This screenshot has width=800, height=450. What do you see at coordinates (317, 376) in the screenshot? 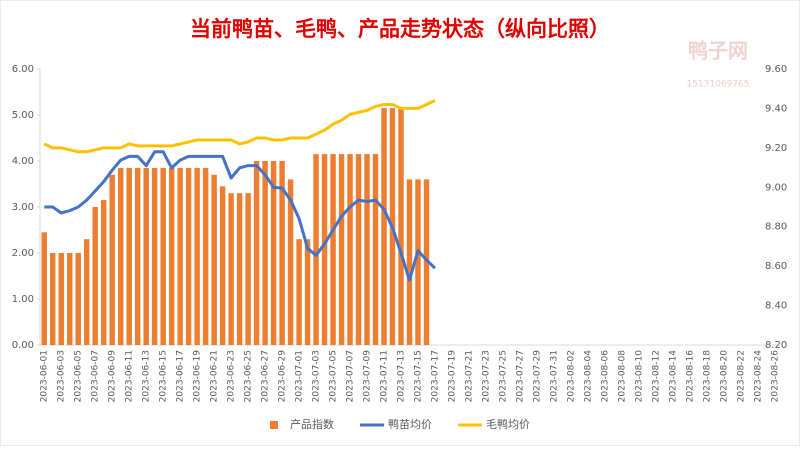
I see `x-tick-label: 2023-07-03` at bounding box center [317, 376].